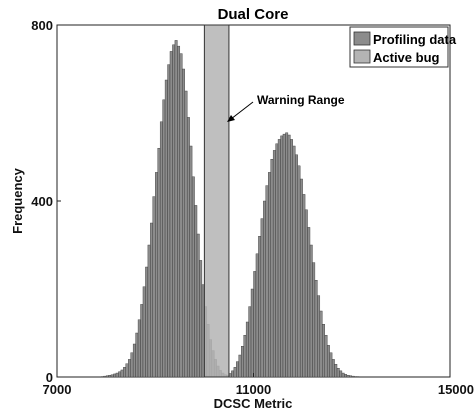 Image resolution: width=476 pixels, height=412 pixels. What do you see at coordinates (216, 201) in the screenshot?
I see `active-bug-bar` at bounding box center [216, 201].